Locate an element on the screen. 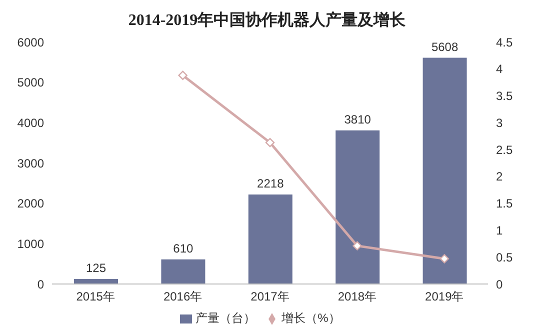 This screenshot has width=534, height=335. data-label: 3810 is located at coordinates (358, 119).